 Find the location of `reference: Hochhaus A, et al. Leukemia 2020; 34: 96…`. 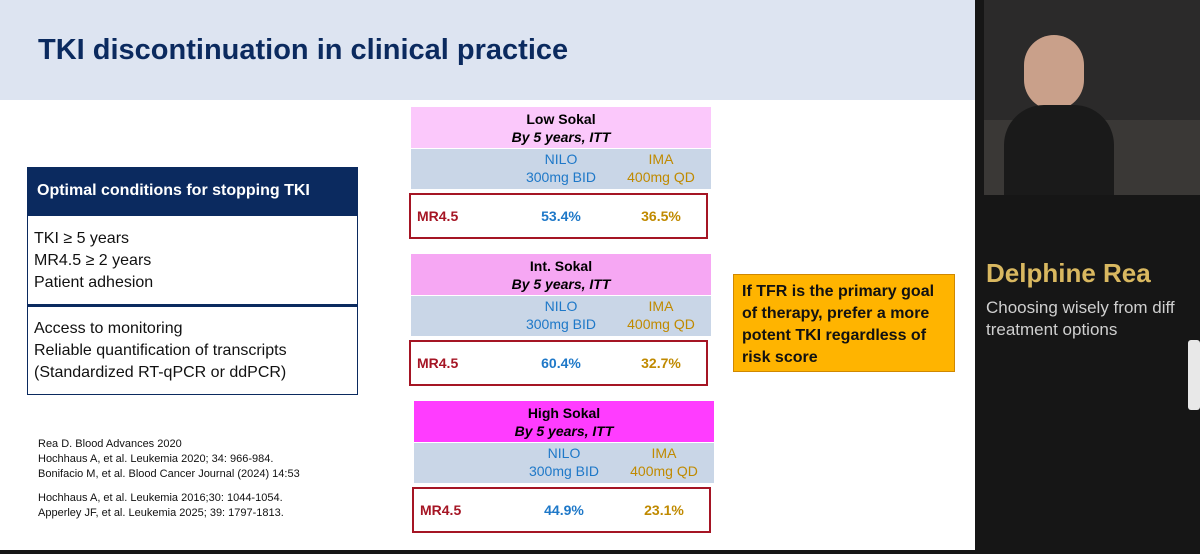

reference: Hochhaus A, et al. Leukemia 2020; 34: 96… is located at coordinates (156, 459).